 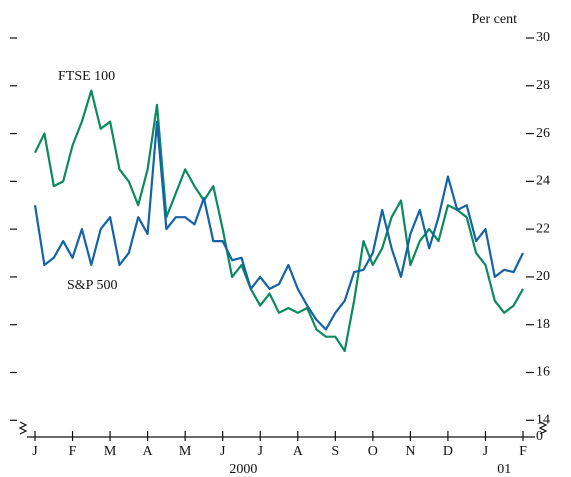 I want to click on y-tick-label: 24, so click(x=543, y=181).